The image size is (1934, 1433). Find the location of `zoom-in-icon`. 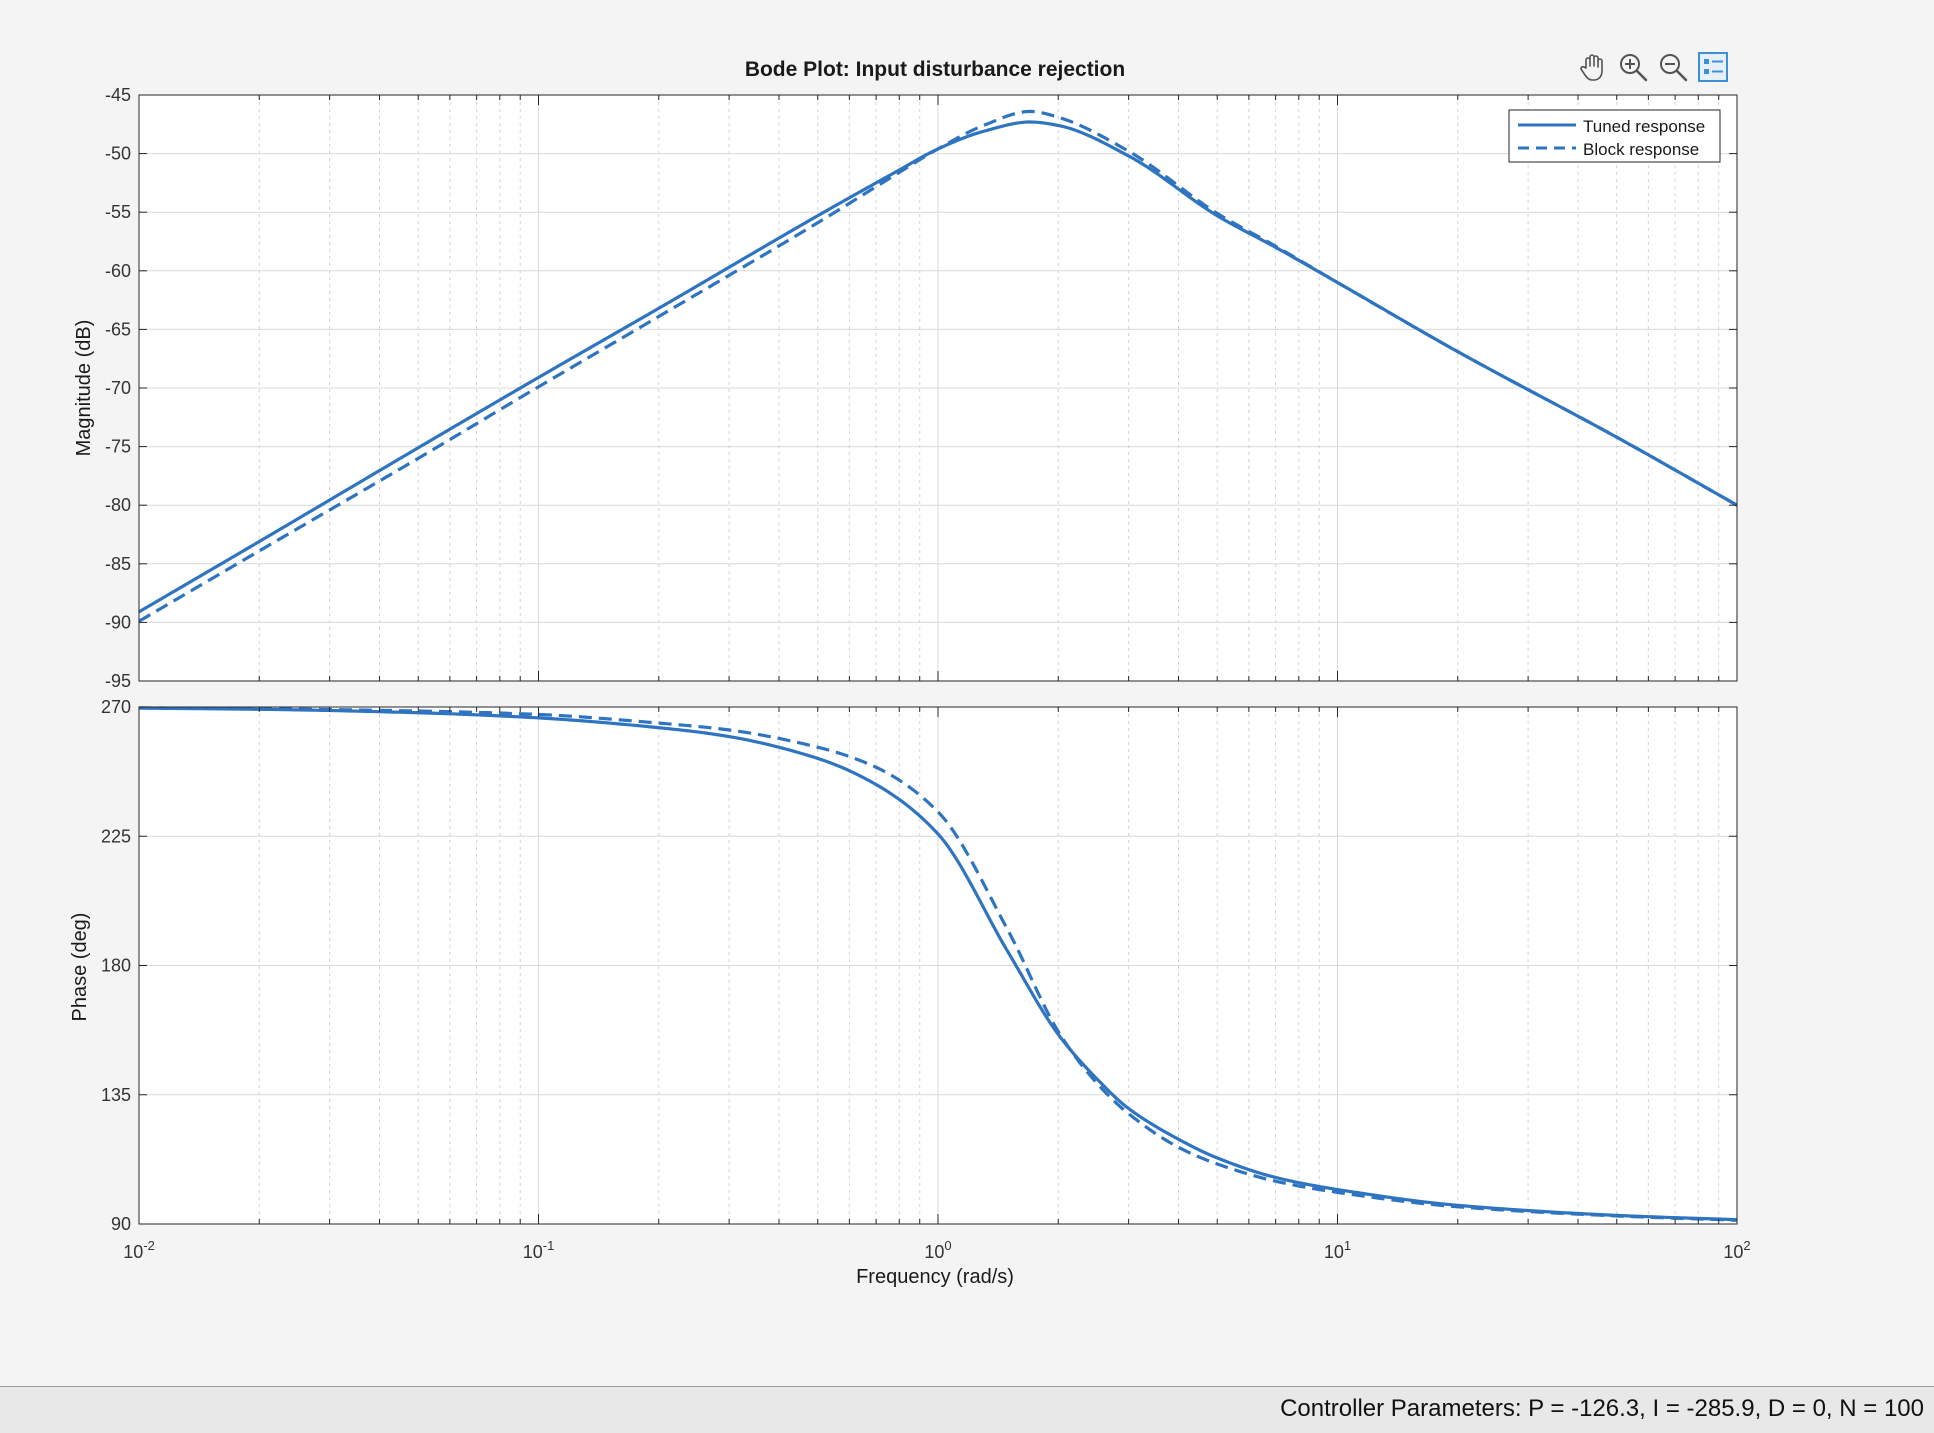

zoom-in-icon is located at coordinates (1634, 68).